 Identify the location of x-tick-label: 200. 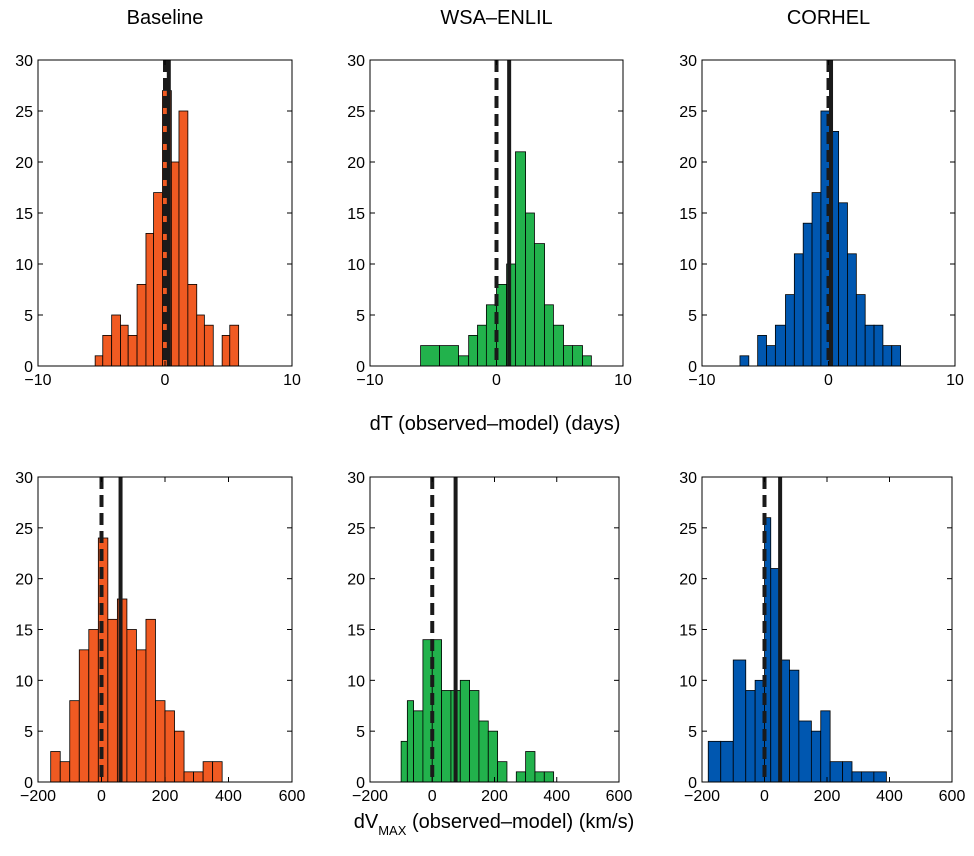
(165, 796).